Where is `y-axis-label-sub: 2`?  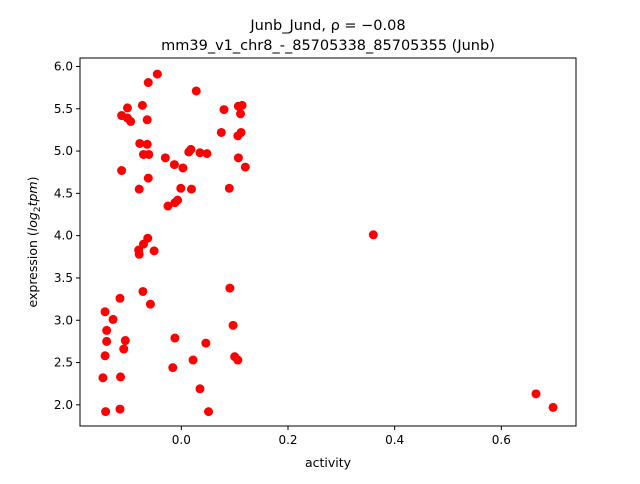 y-axis-label-sub: 2 is located at coordinates (38, 209).